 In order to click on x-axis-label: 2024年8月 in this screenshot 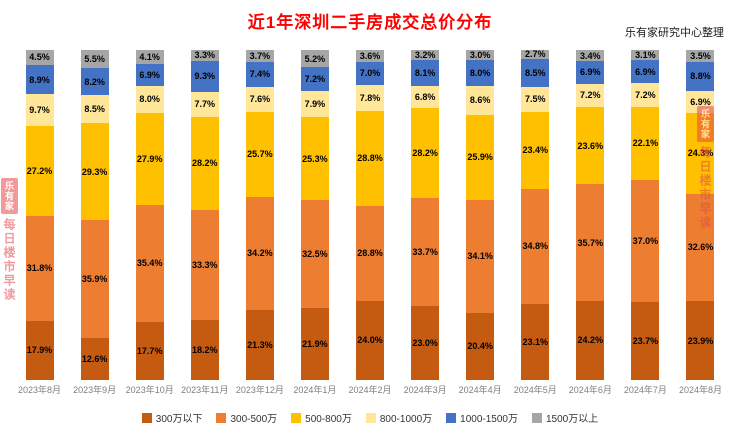, I will do `click(700, 390)`.